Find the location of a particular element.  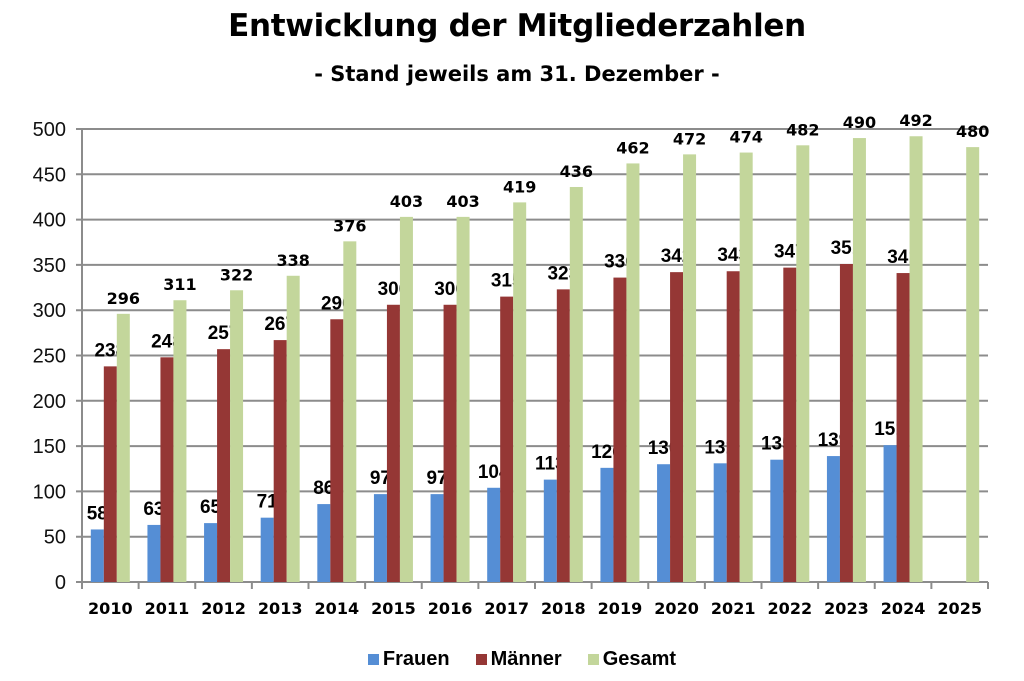

legend-item-gesamt: Gesamt is located at coordinates (632, 659).